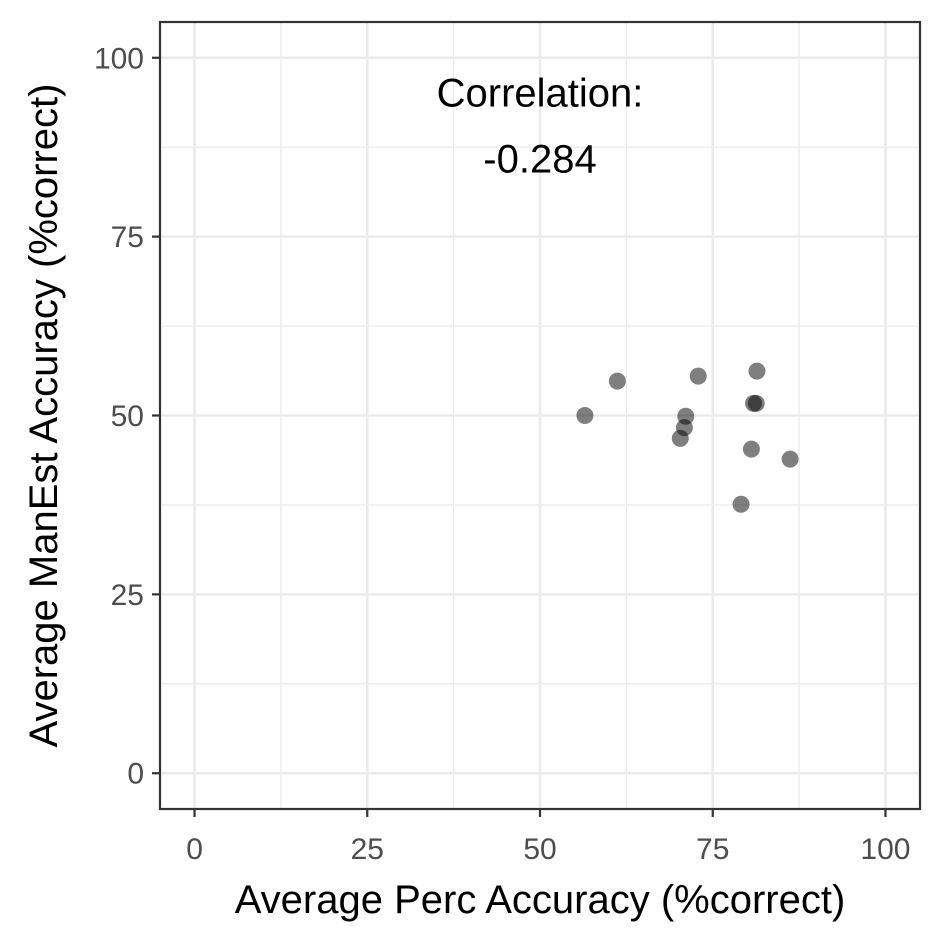 The height and width of the screenshot is (949, 944). I want to click on points-layer, so click(687, 437).